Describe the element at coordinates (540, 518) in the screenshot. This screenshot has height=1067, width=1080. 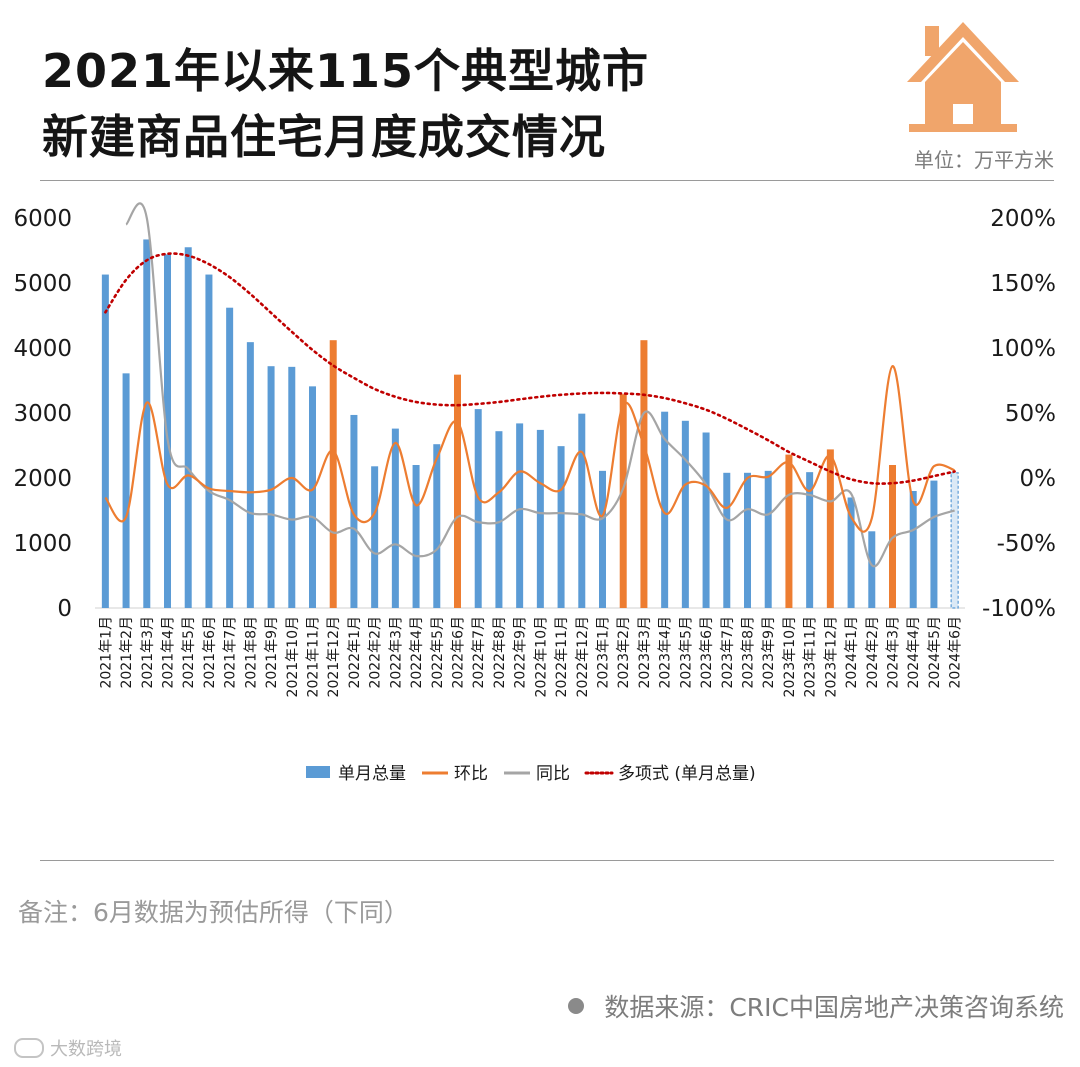
I see `bar-2022年10月` at that location.